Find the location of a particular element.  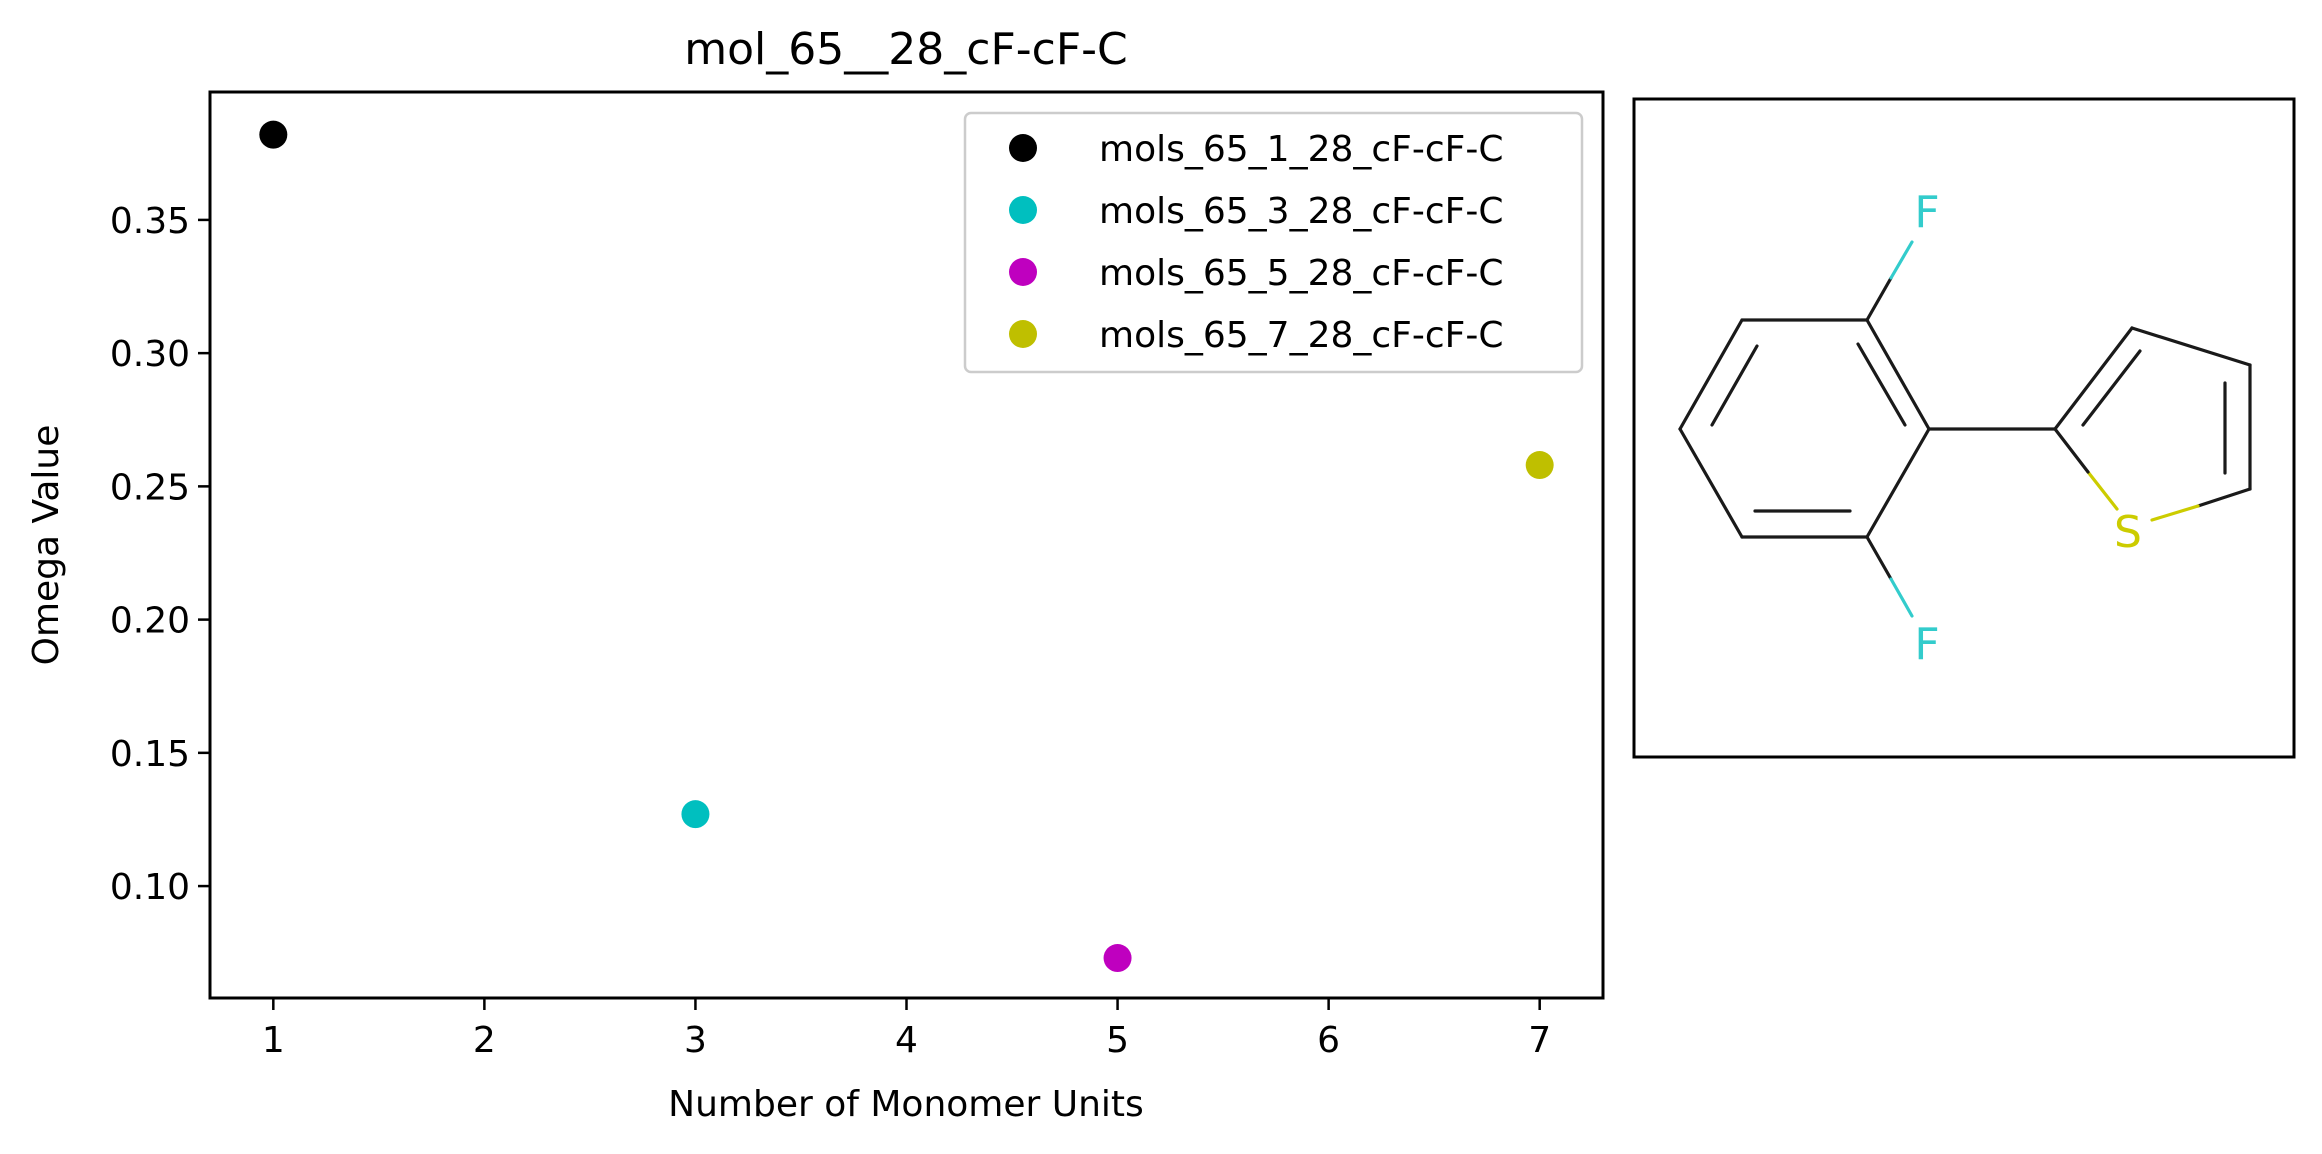

y-axis-ticks: 0.10 0.15 0.20 0.25 0.30 0.35 is located at coordinates (160, 554).